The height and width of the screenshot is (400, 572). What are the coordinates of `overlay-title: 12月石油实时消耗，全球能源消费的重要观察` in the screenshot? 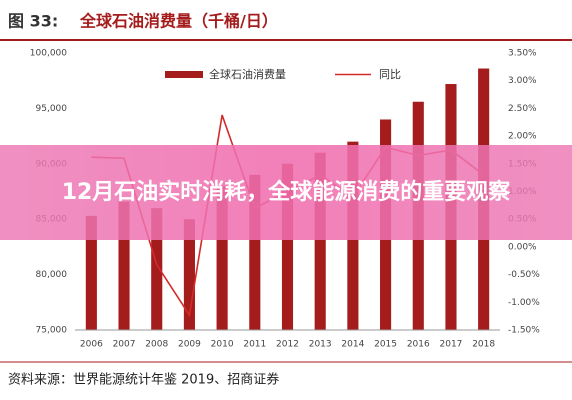 It's located at (286, 192).